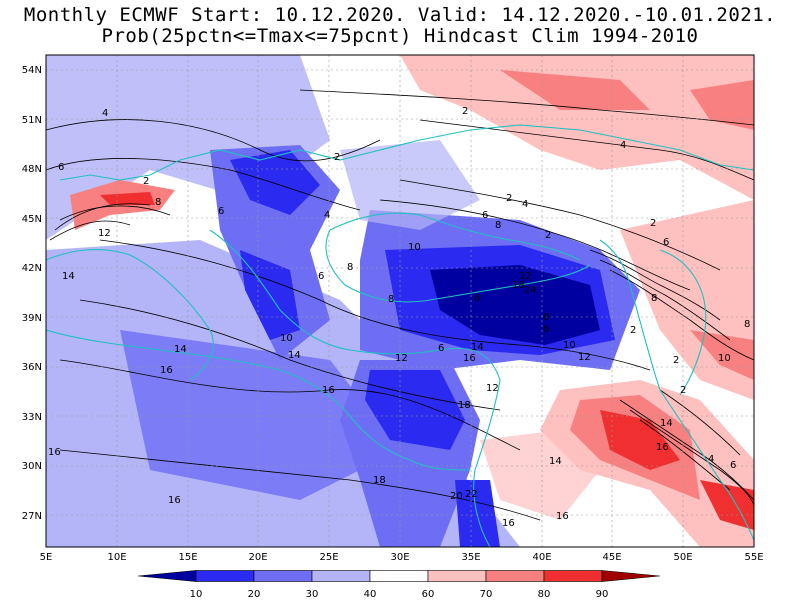  Describe the element at coordinates (486, 594) in the screenshot. I see `colorbar-tick-label: 70` at that location.